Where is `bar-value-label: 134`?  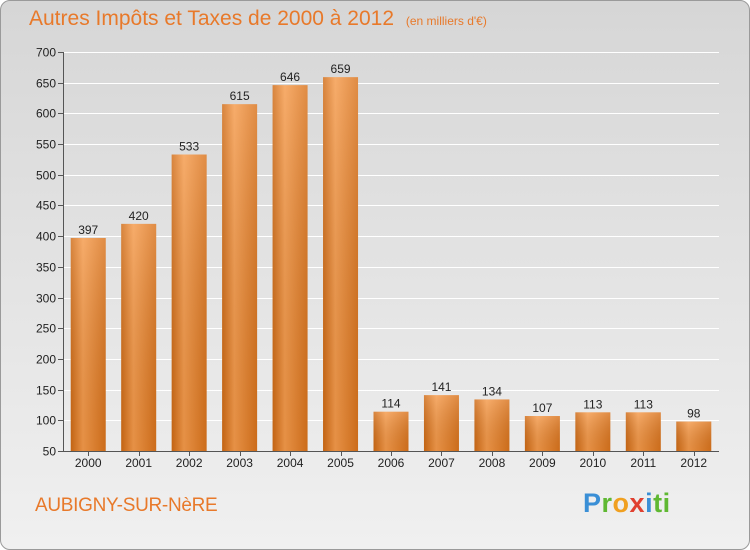 bar-value-label: 134 is located at coordinates (492, 391).